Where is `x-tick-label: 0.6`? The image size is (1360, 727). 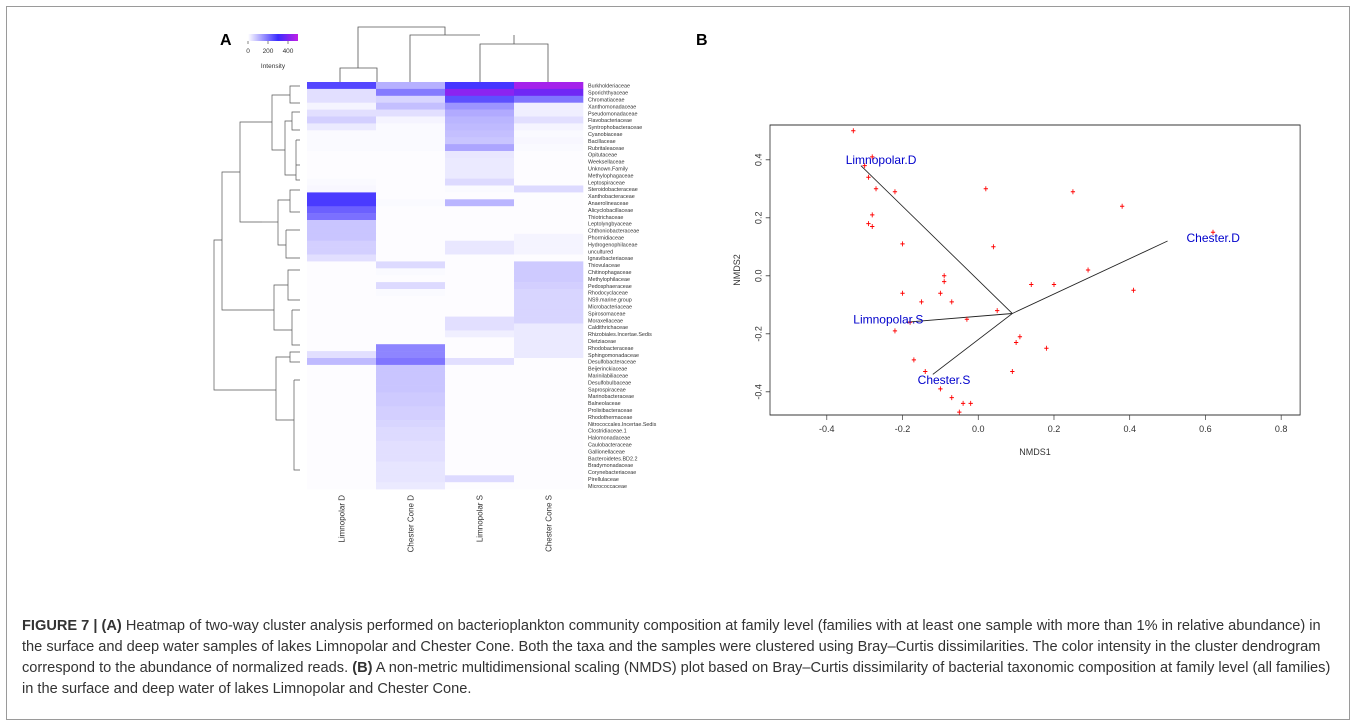
x-tick-label: 0.6 is located at coordinates (1205, 429).